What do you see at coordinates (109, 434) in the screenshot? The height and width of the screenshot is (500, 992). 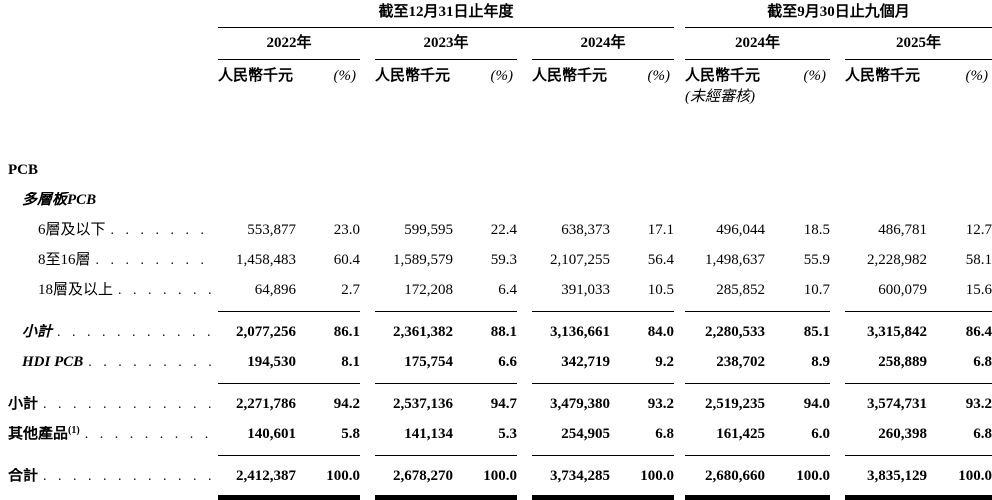 I see `row-label: 其他產品(1)` at bounding box center [109, 434].